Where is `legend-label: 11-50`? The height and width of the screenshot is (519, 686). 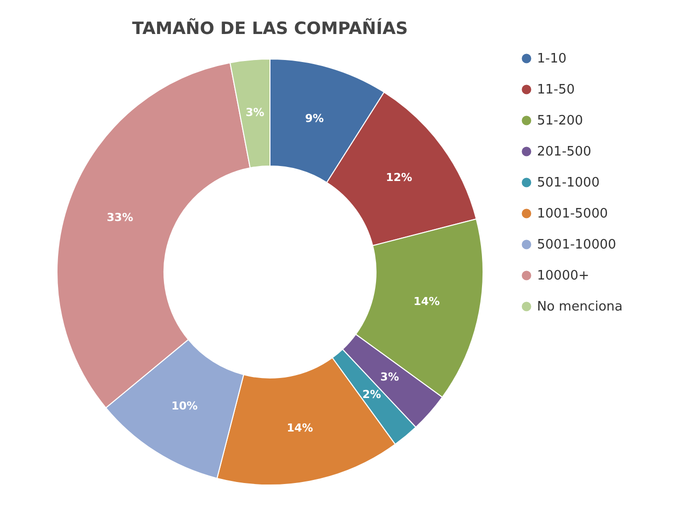
legend-label: 11-50 is located at coordinates (556, 90).